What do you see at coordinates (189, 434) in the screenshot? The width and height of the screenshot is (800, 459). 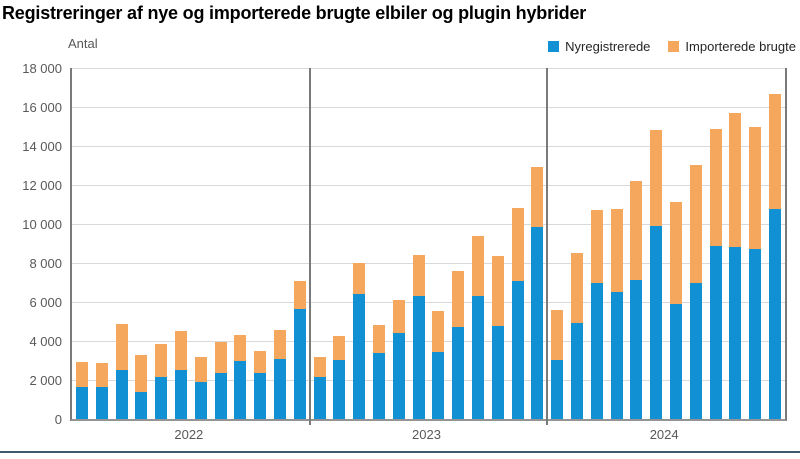 I see `x-axis-year-label: 2022` at bounding box center [189, 434].